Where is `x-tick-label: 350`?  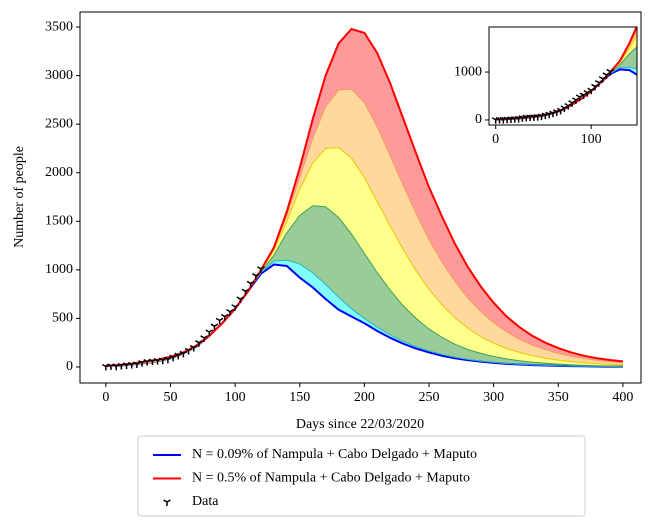
x-tick-label: 350 is located at coordinates (558, 397).